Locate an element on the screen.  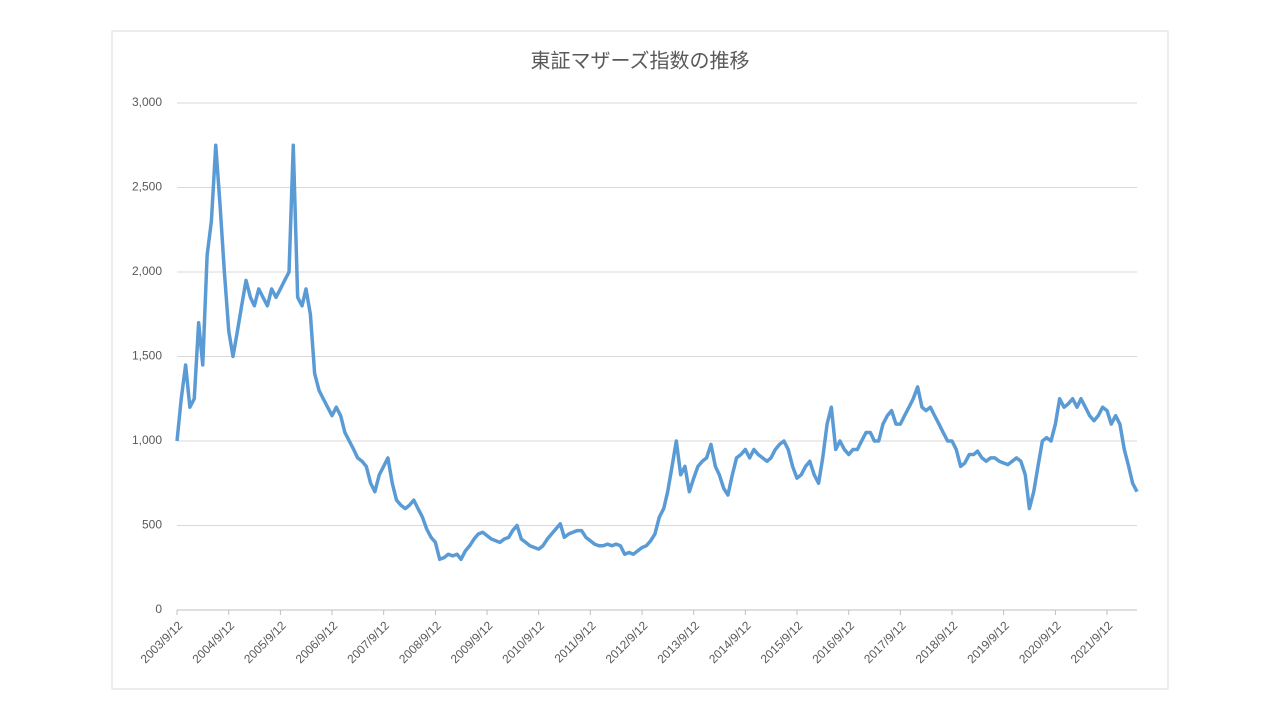
y-tick-label: 0 is located at coordinates (158, 609).